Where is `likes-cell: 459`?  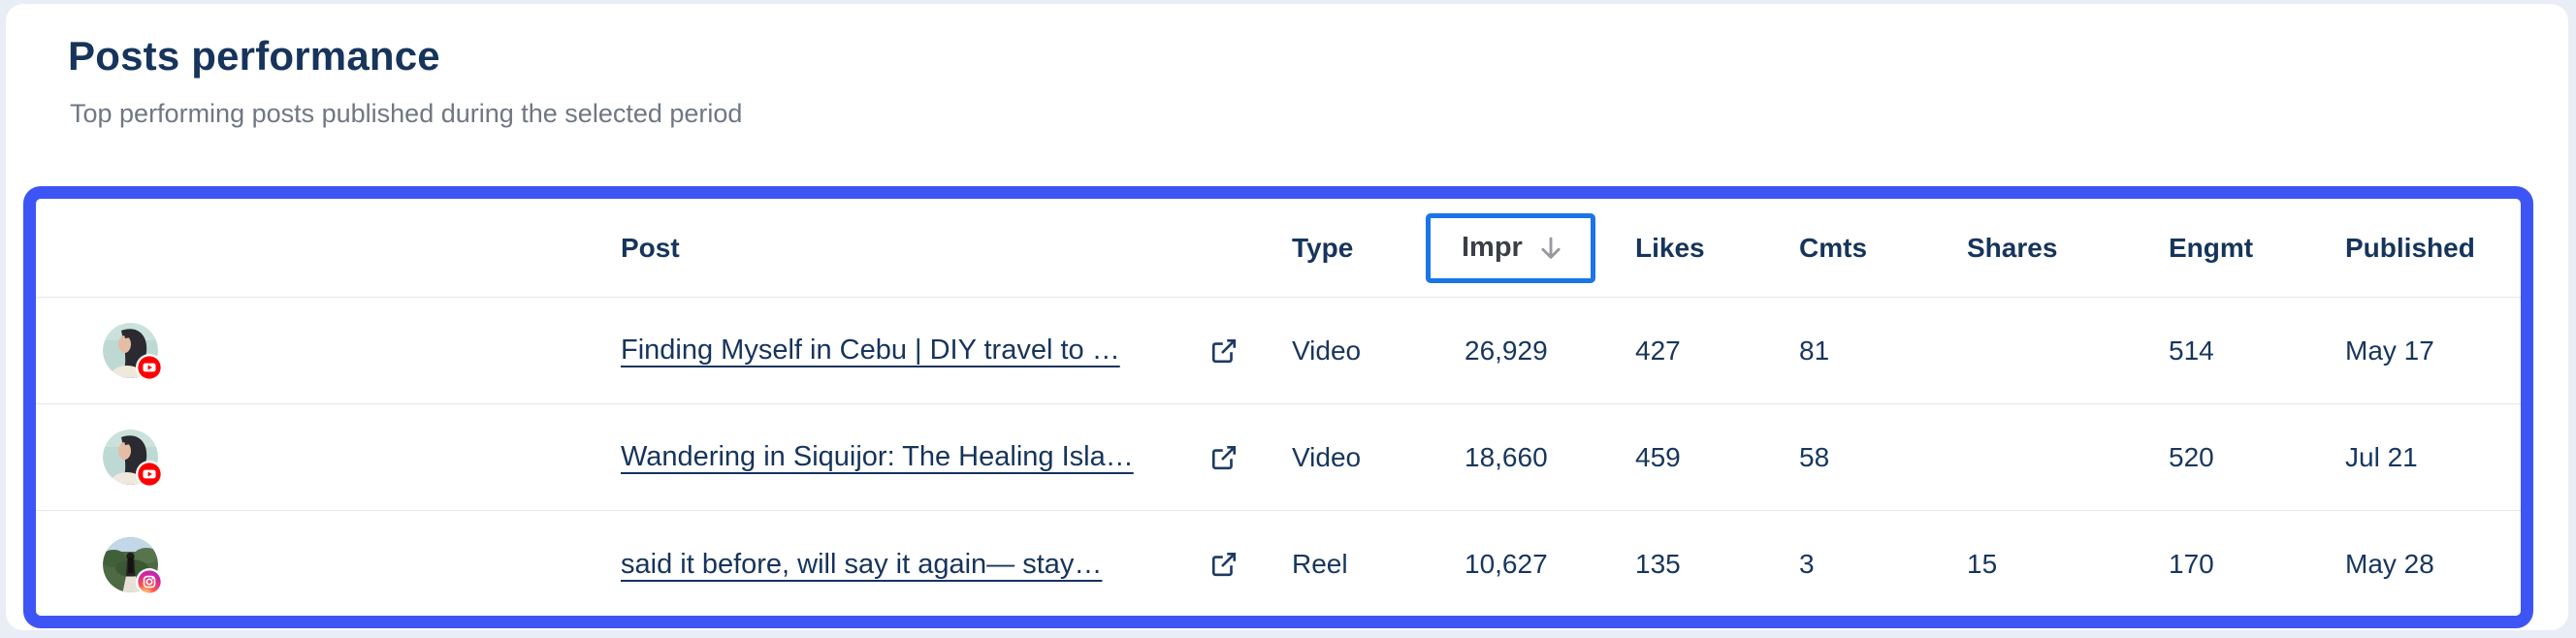 likes-cell: 459 is located at coordinates (1658, 456).